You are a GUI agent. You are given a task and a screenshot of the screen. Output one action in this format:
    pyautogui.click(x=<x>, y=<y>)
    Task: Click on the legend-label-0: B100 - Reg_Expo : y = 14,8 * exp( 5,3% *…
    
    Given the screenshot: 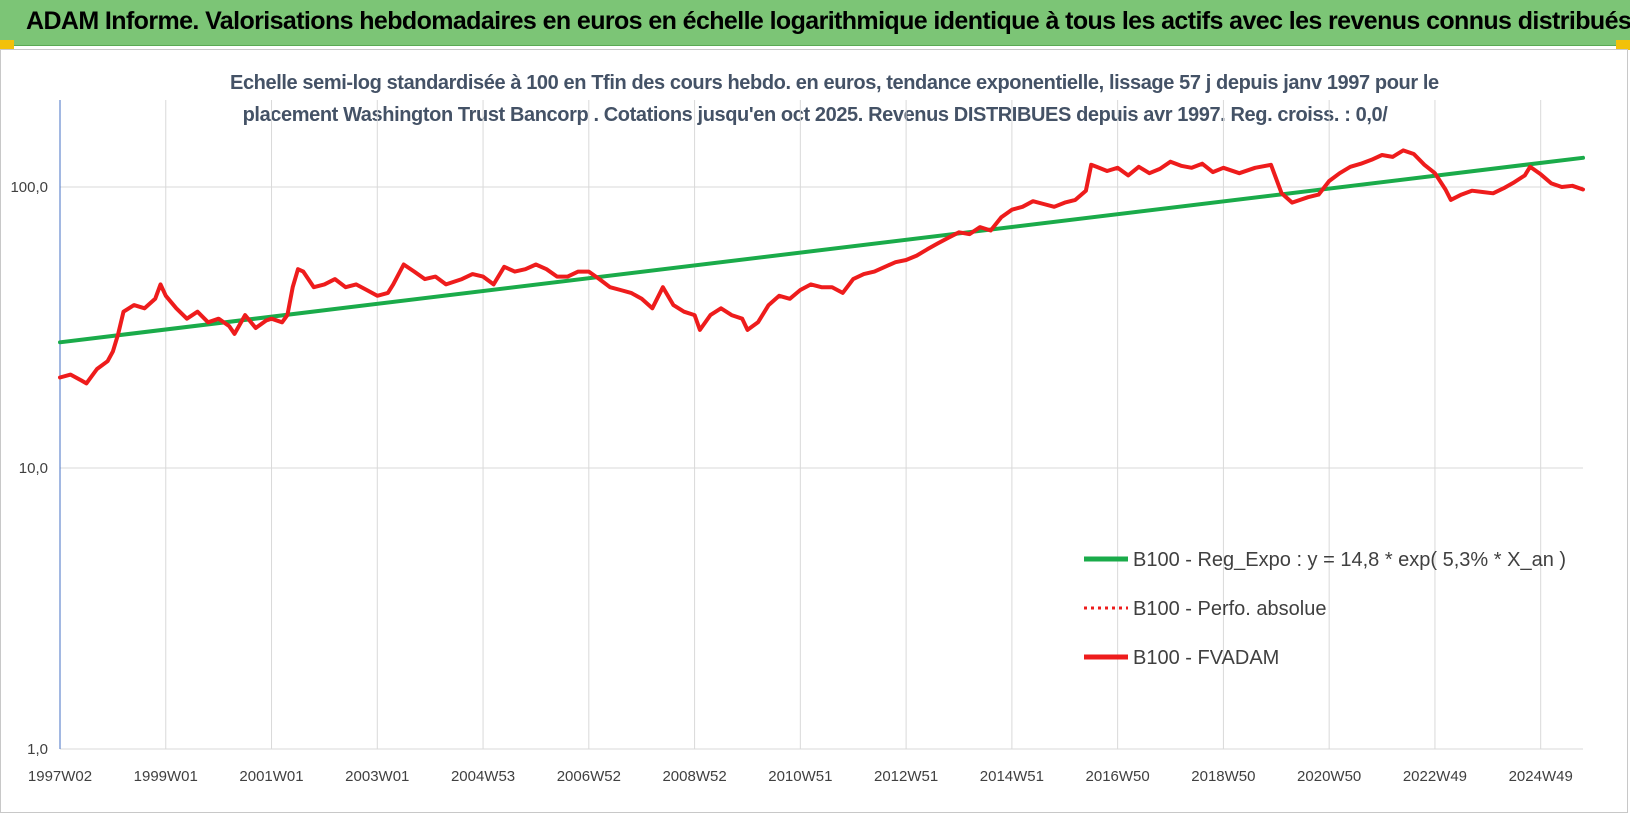 What is the action you would take?
    pyautogui.click(x=1349, y=560)
    